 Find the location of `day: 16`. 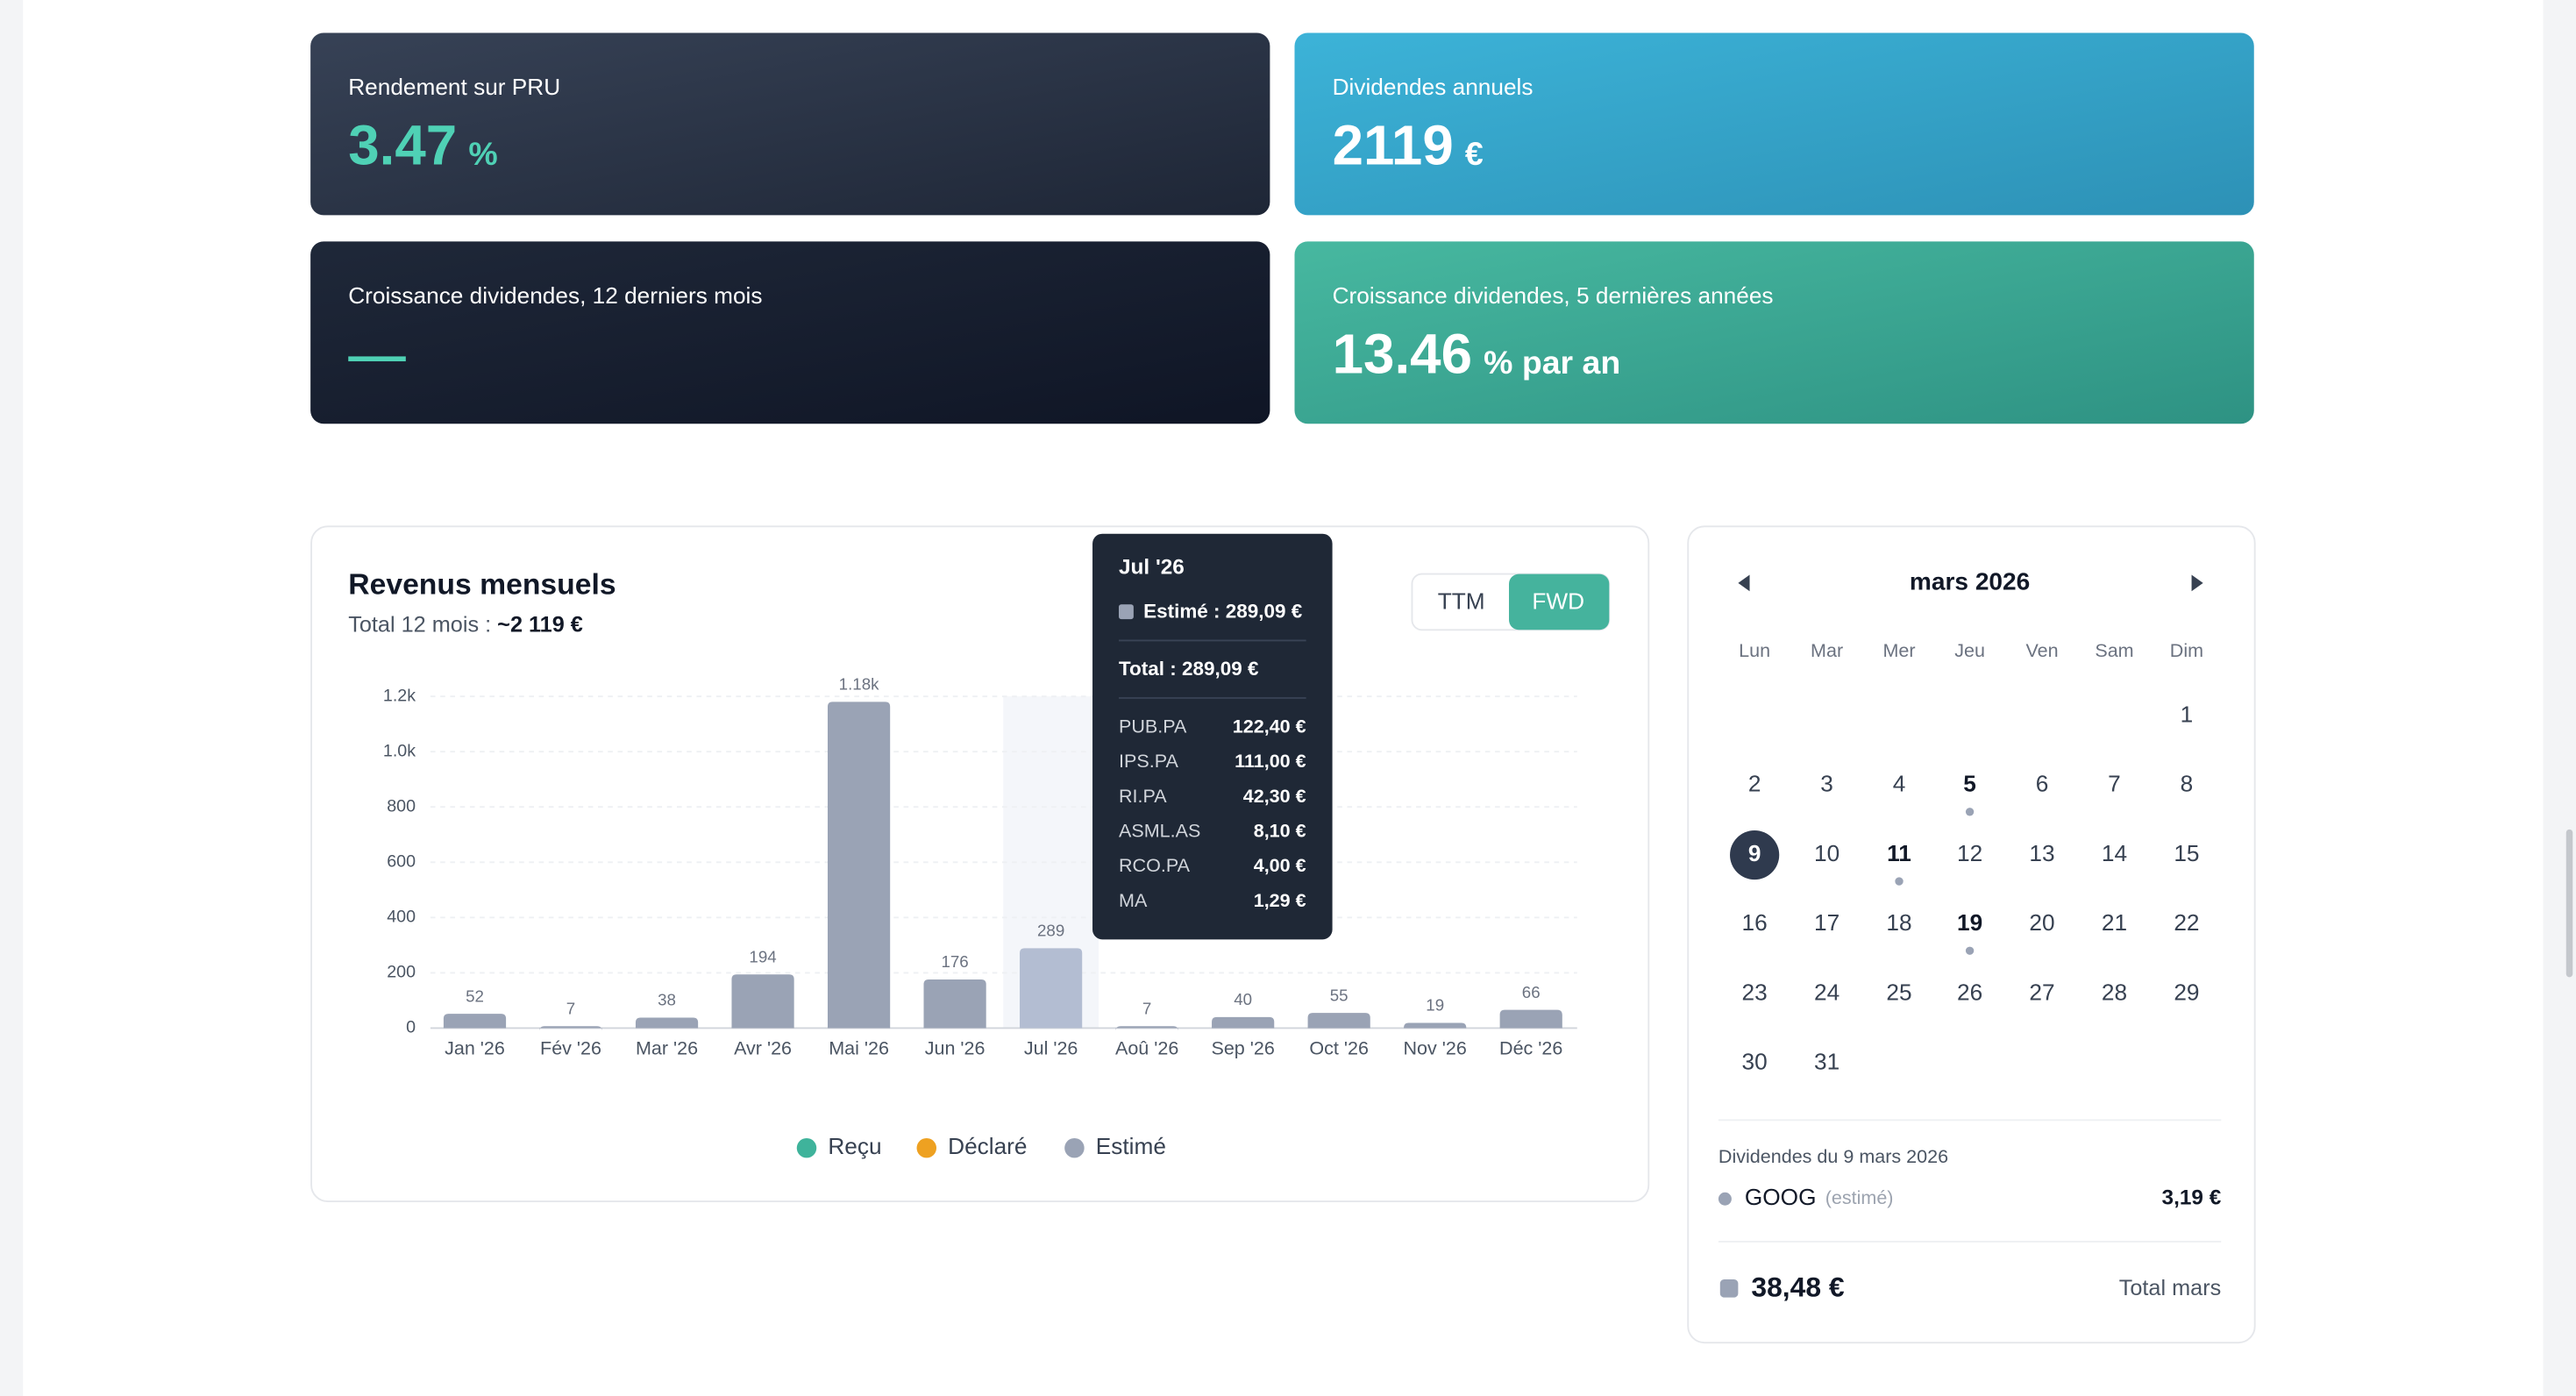

day: 16 is located at coordinates (1755, 922).